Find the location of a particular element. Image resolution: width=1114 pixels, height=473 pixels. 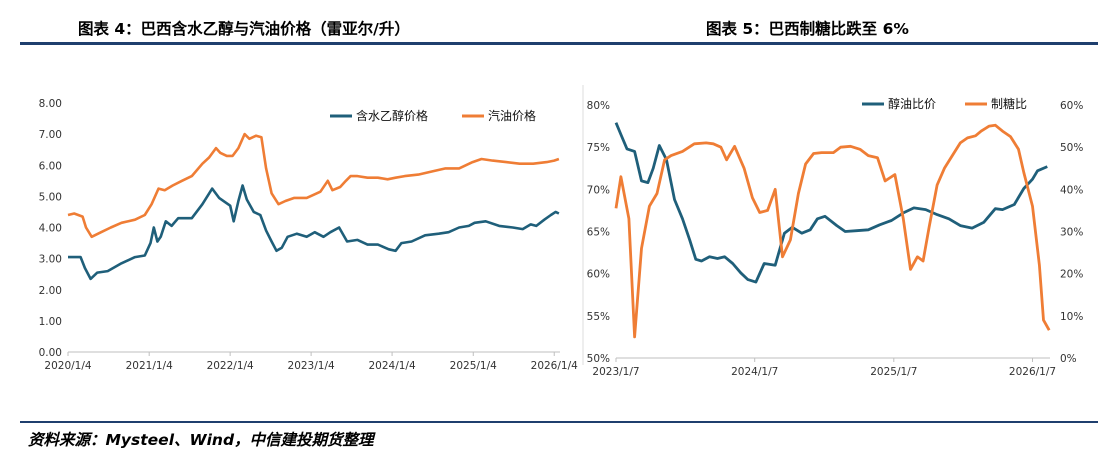

x-tick-label: 2023/1/4 is located at coordinates (311, 366).